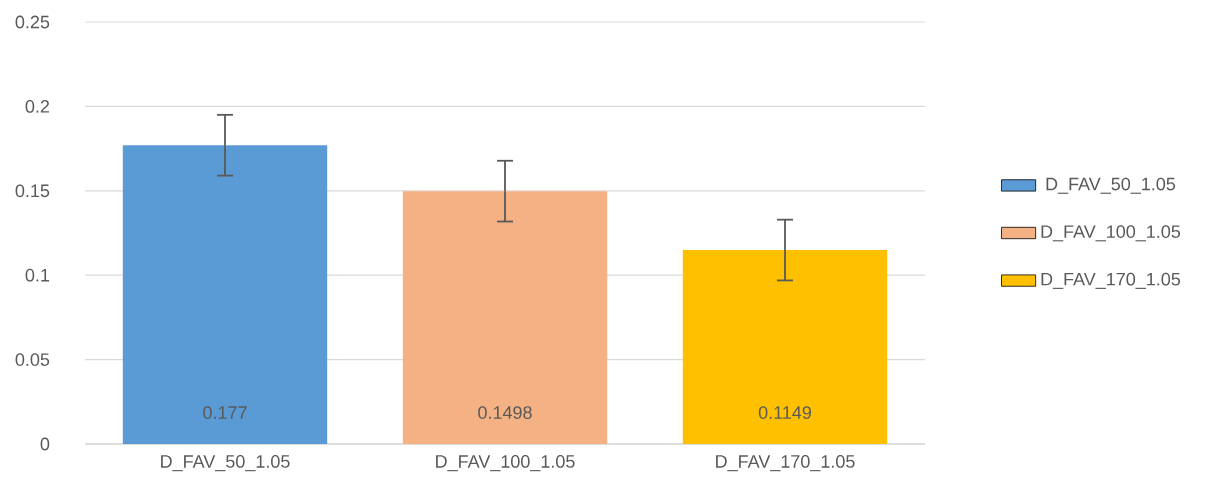 The width and height of the screenshot is (1211, 493). I want to click on x-tick-label: D_FAV_100_1.05, so click(505, 463).